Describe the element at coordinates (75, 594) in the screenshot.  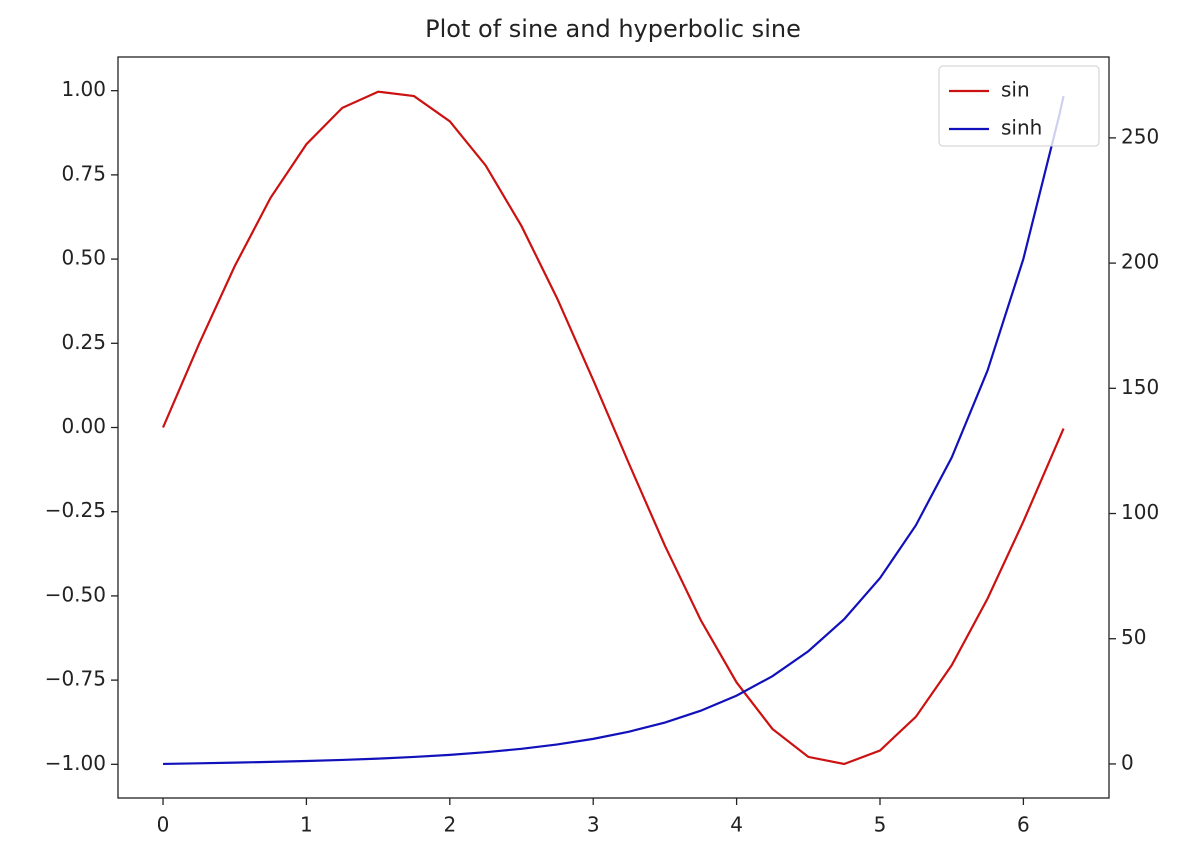
I see `y-tick-label: −0.50` at that location.